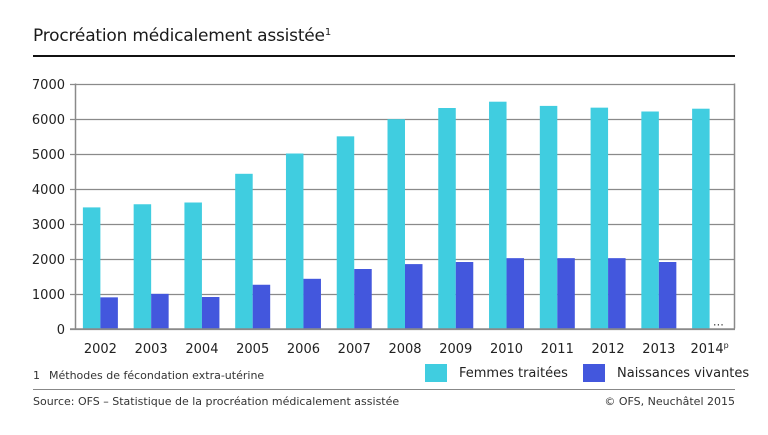 The height and width of the screenshot is (435, 768). I want to click on y-tick-label: 4000, so click(48, 190).